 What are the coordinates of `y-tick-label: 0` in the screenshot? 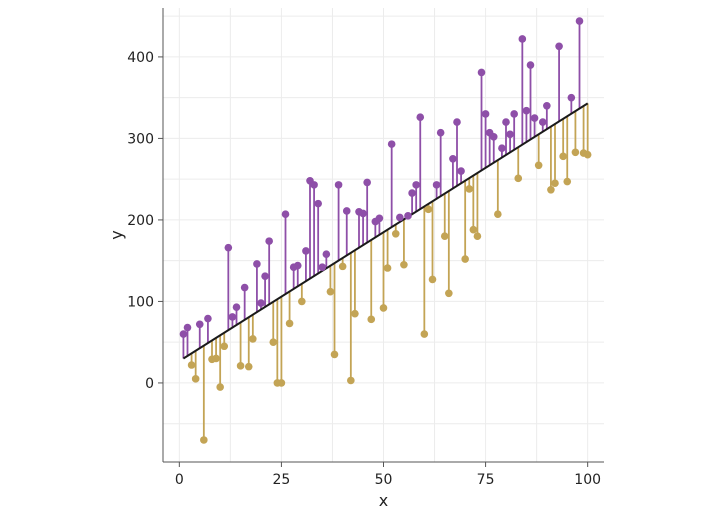 It's located at (149, 384).